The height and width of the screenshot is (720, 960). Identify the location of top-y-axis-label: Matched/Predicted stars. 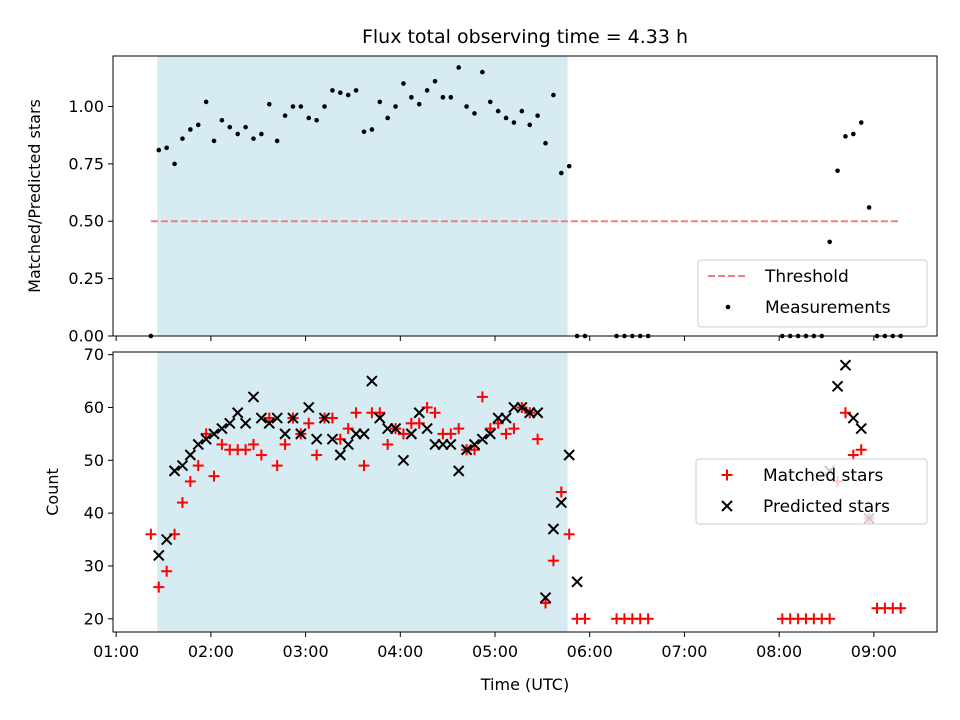
(34, 196).